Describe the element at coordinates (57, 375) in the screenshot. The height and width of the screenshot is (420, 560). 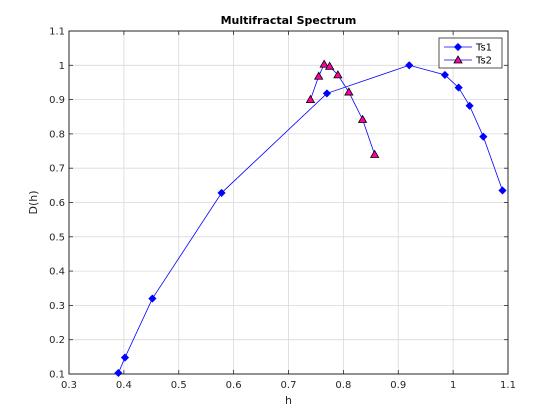
I see `y-tick-label: 0.1` at that location.